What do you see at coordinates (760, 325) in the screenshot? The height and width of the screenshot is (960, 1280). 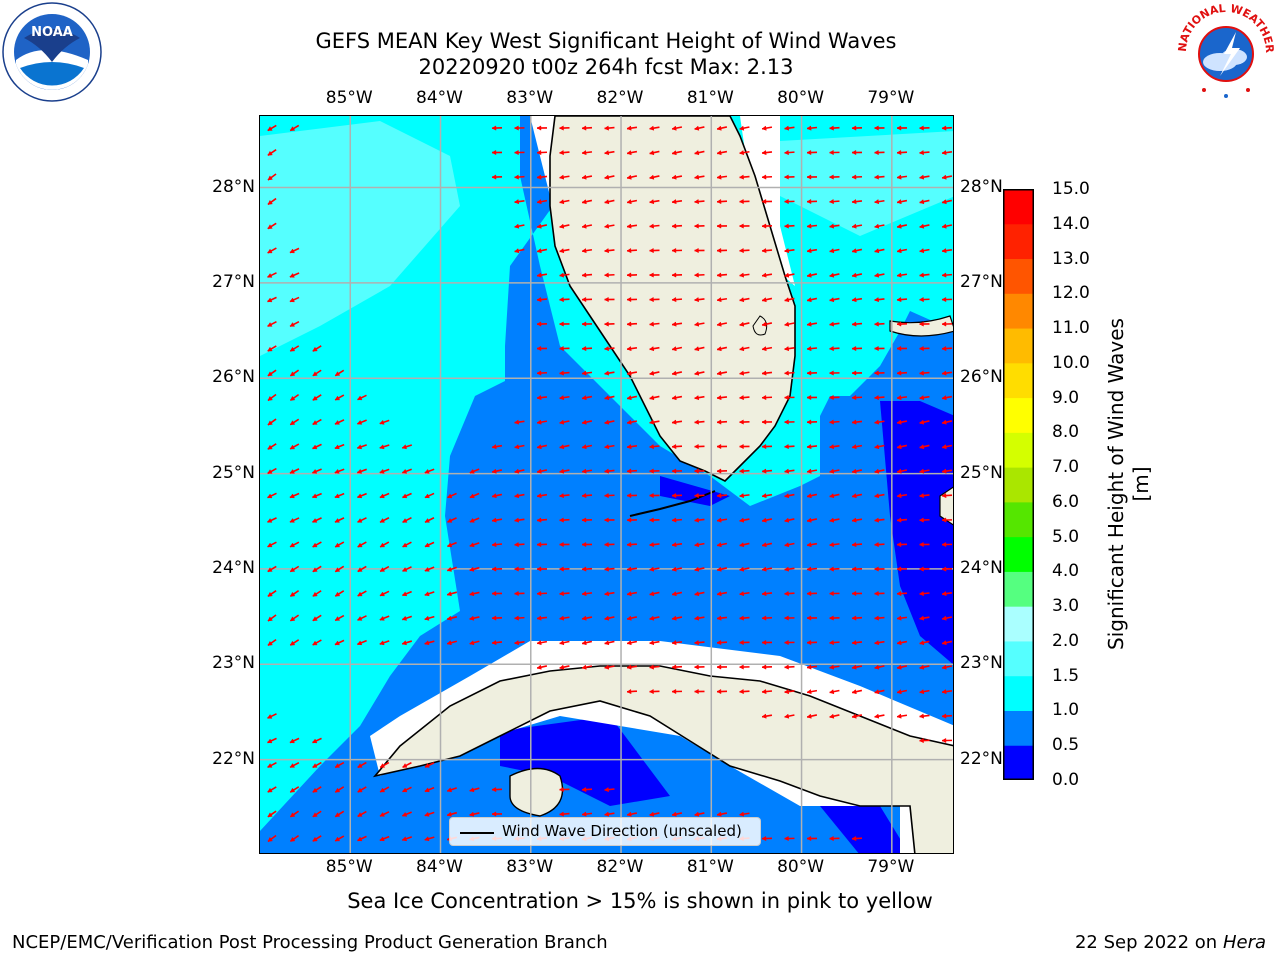 I see `lake-okeechobee` at bounding box center [760, 325].